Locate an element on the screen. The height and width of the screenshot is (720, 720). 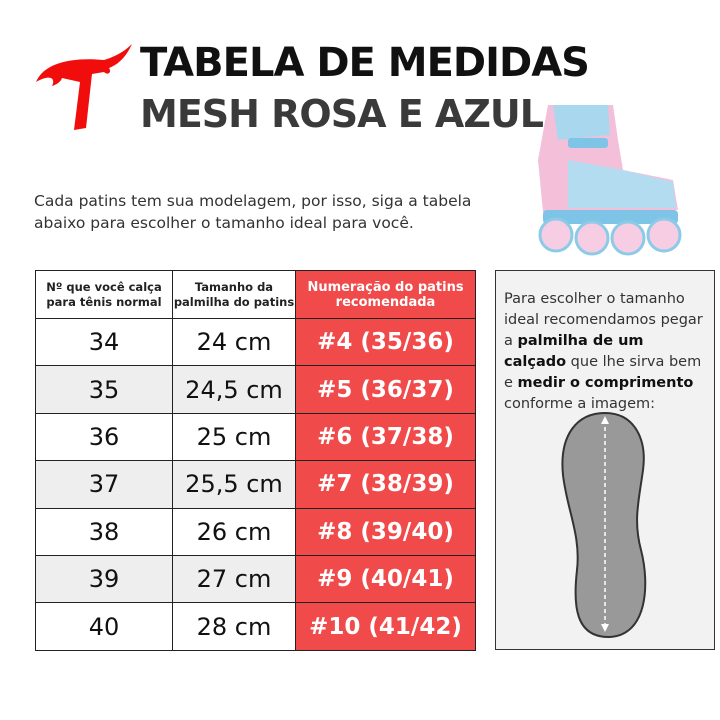
recommended-size-cell: #8 (39/40) is located at coordinates (385, 531).